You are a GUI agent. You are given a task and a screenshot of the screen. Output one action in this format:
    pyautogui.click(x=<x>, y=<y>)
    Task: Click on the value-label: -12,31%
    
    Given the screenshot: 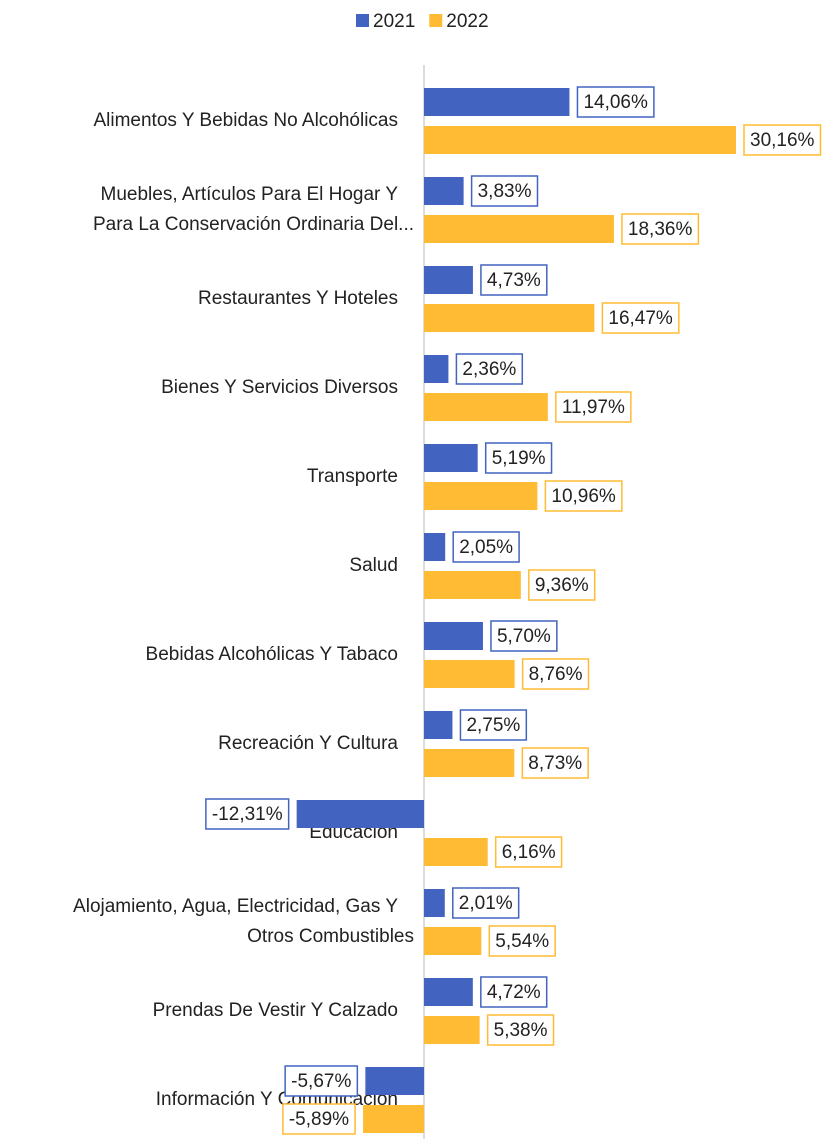 What is the action you would take?
    pyautogui.click(x=247, y=814)
    